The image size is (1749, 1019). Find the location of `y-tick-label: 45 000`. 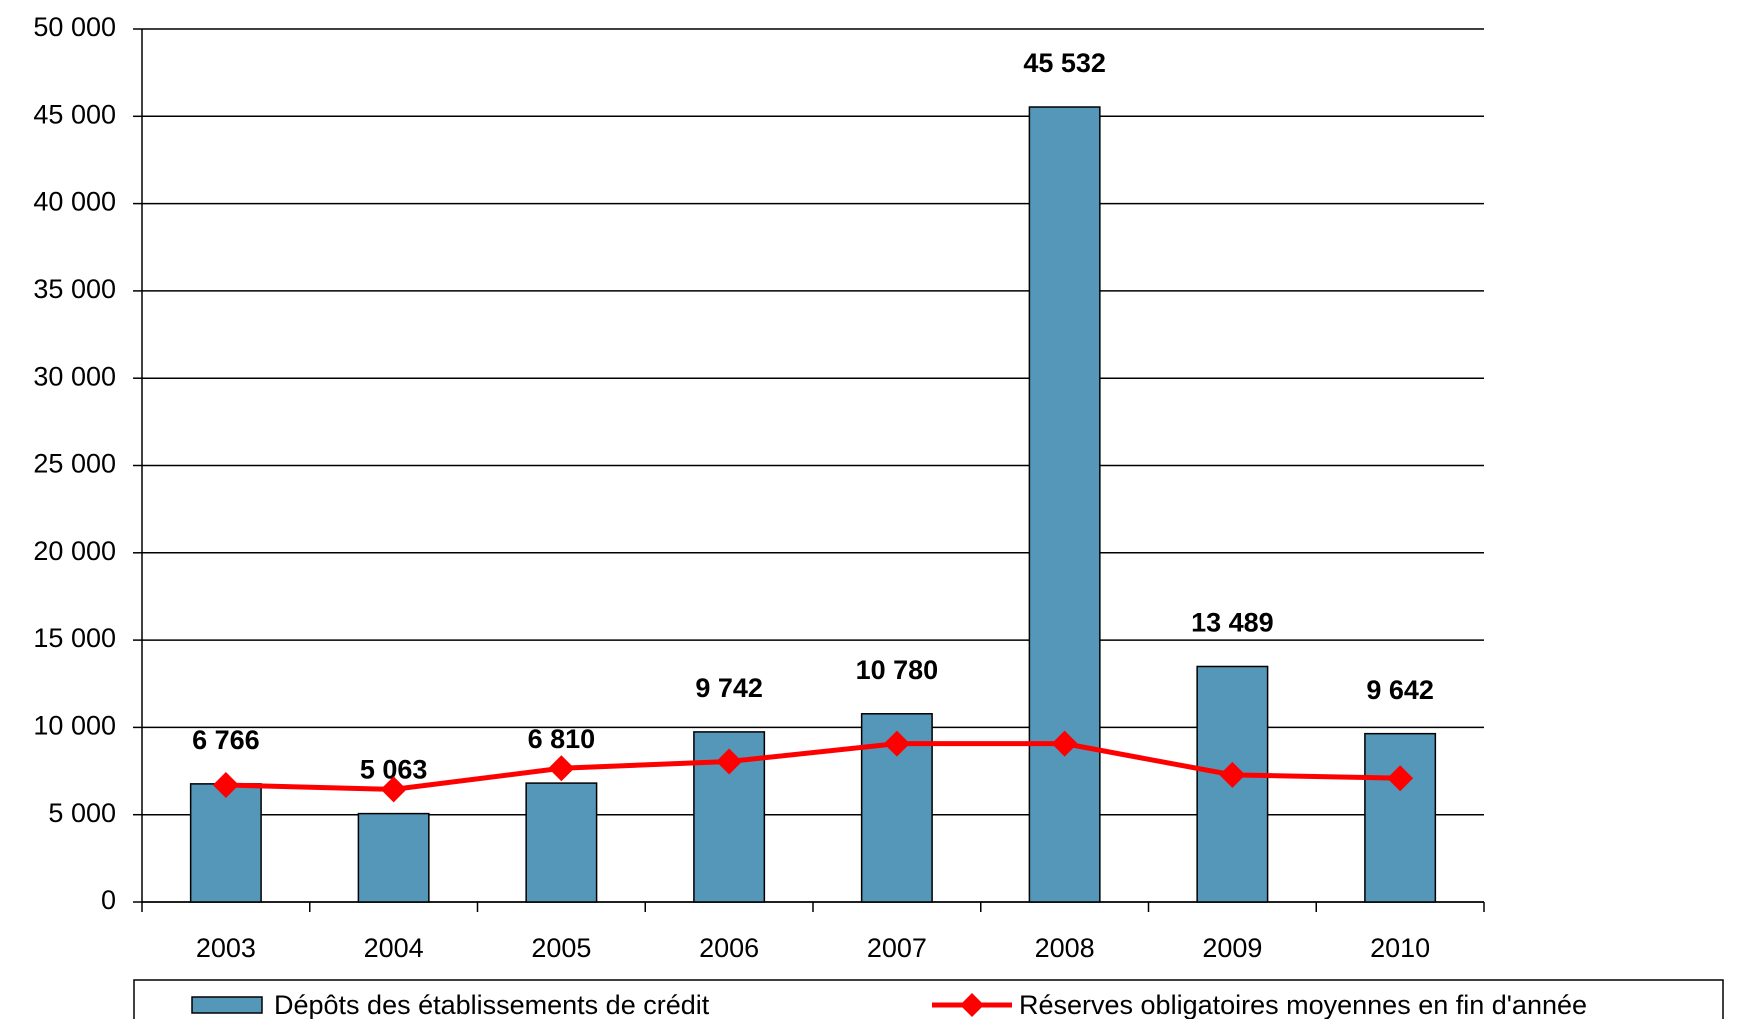

y-tick-label: 45 000 is located at coordinates (74, 114).